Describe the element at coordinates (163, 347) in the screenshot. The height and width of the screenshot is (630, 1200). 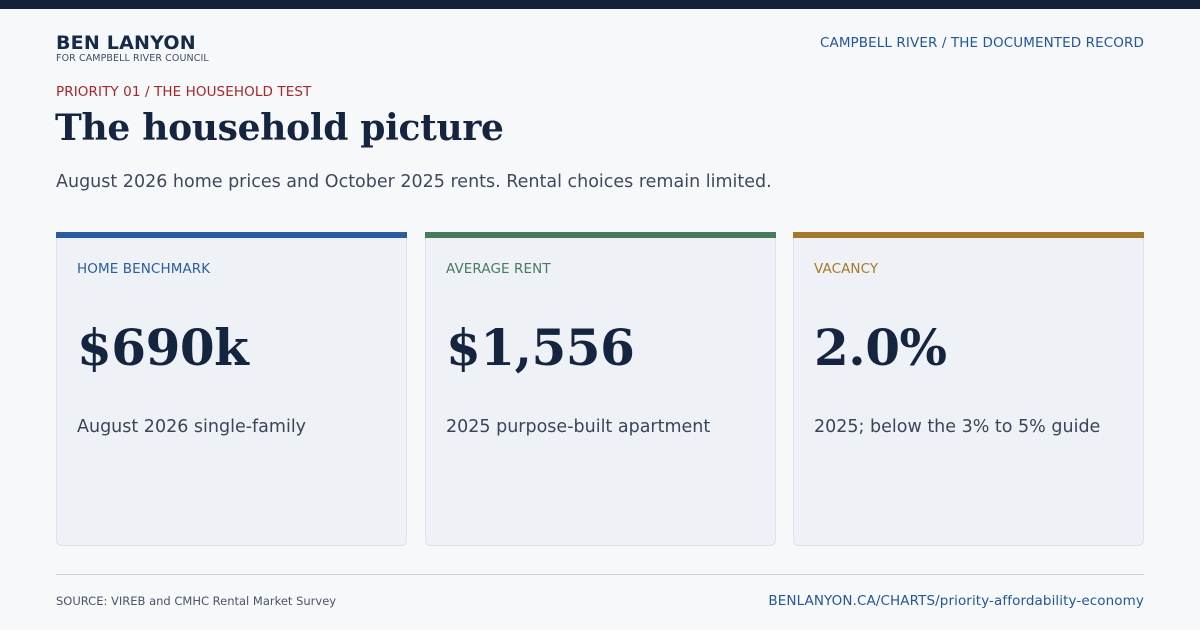
I see `card-value: $690k` at that location.